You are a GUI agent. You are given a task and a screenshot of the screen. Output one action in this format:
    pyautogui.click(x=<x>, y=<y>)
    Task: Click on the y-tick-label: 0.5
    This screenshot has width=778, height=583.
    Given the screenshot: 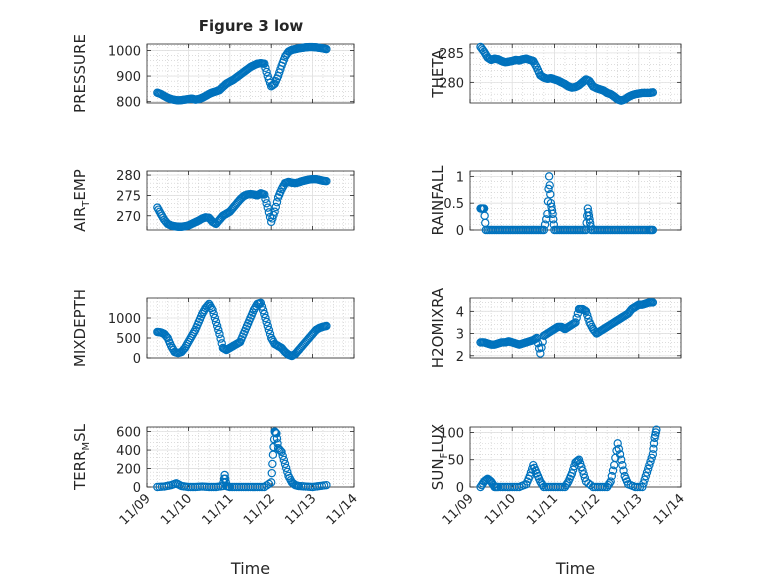 What is the action you would take?
    pyautogui.click(x=453, y=204)
    